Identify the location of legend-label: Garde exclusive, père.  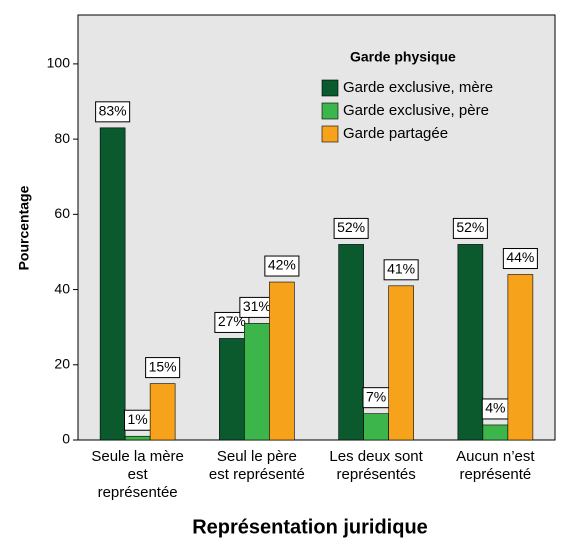
(416, 110).